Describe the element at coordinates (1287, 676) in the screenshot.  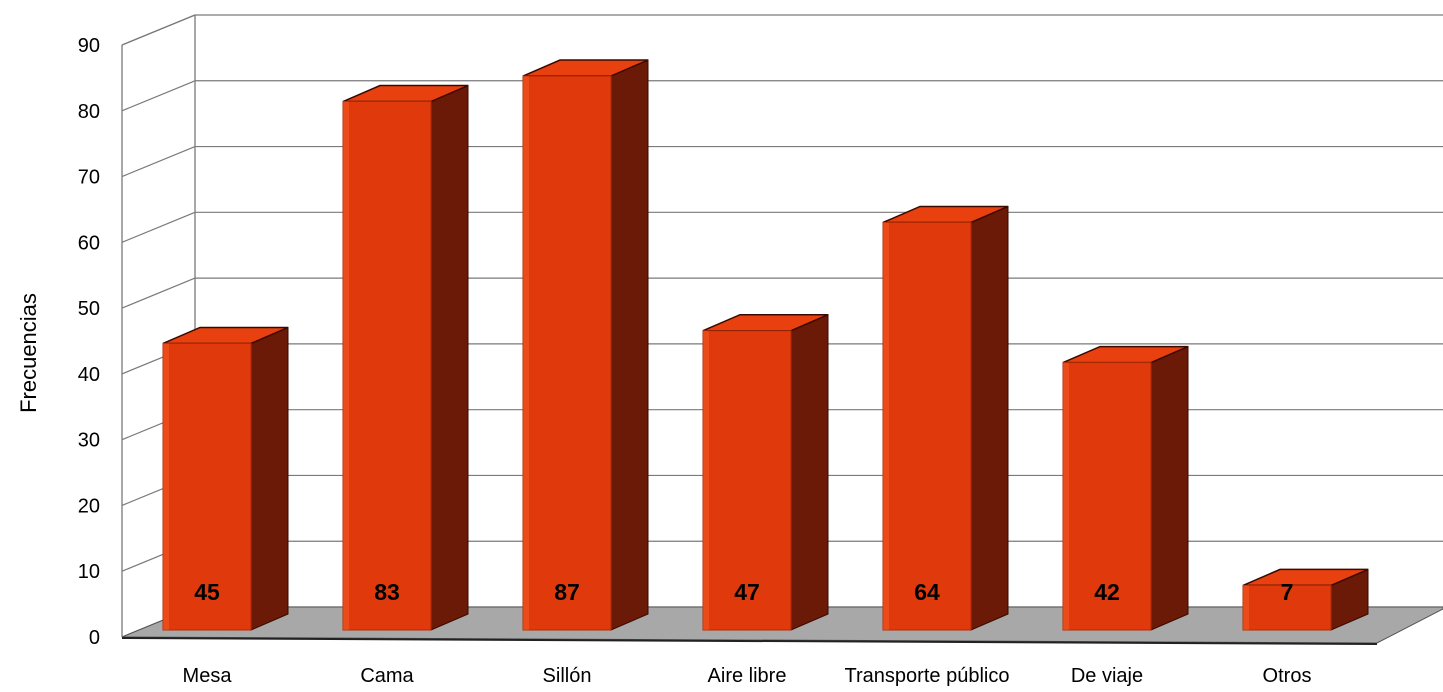
I see `x-tick-label: Otros` at that location.